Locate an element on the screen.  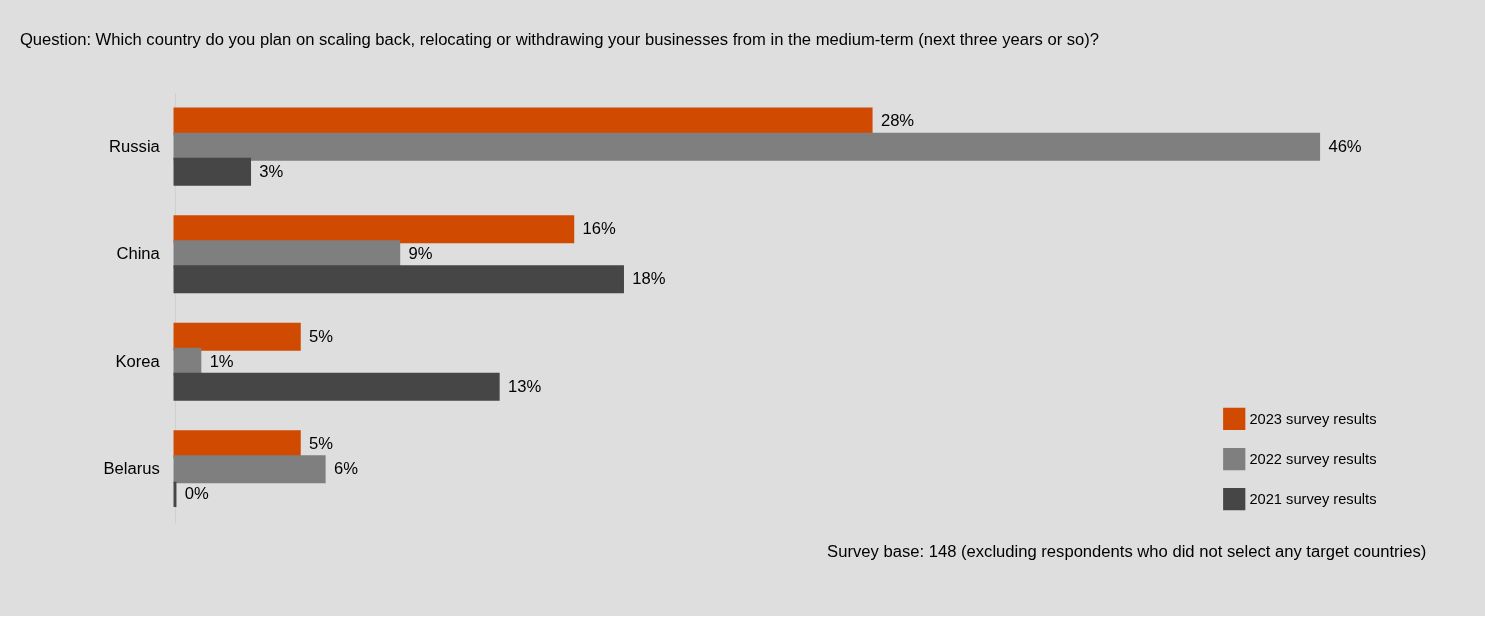
data-label: 28% is located at coordinates (897, 121).